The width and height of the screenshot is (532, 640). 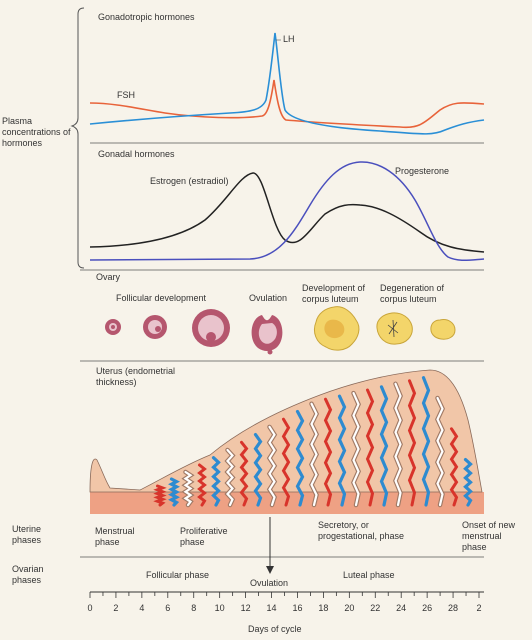 What do you see at coordinates (427, 608) in the screenshot?
I see `axis-tick-label: 26` at bounding box center [427, 608].